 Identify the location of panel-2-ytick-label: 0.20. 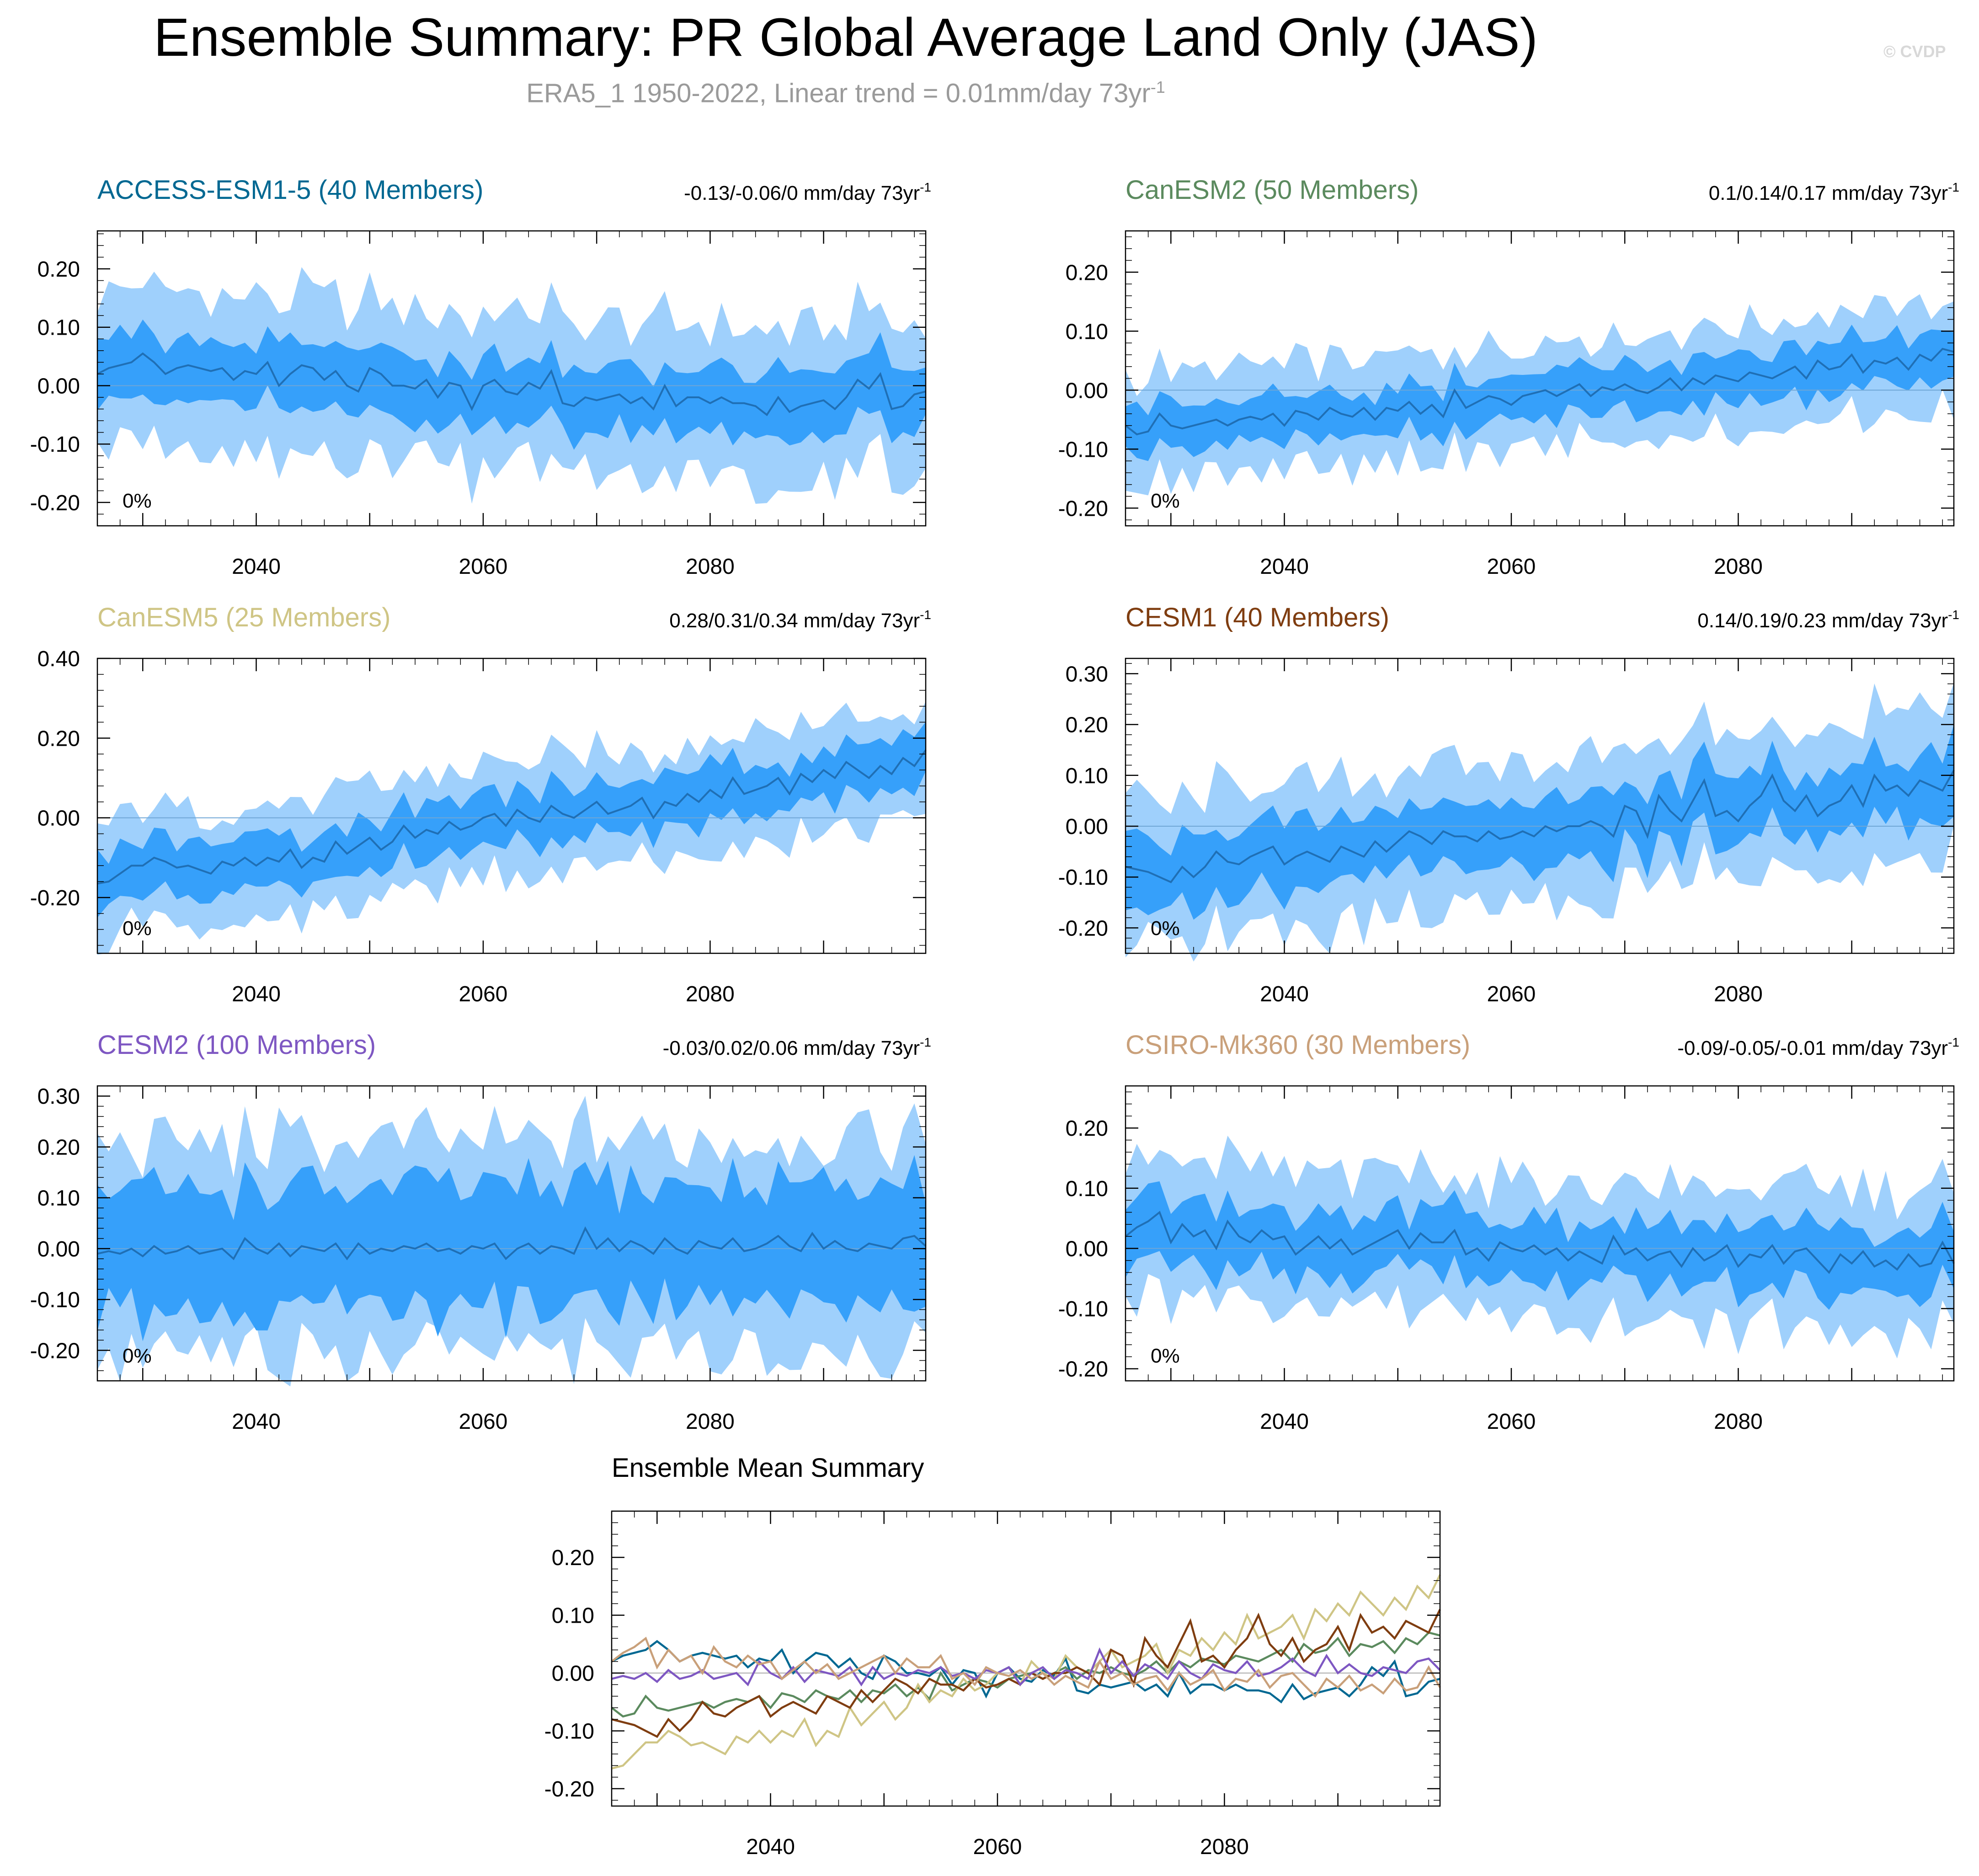
(1087, 273).